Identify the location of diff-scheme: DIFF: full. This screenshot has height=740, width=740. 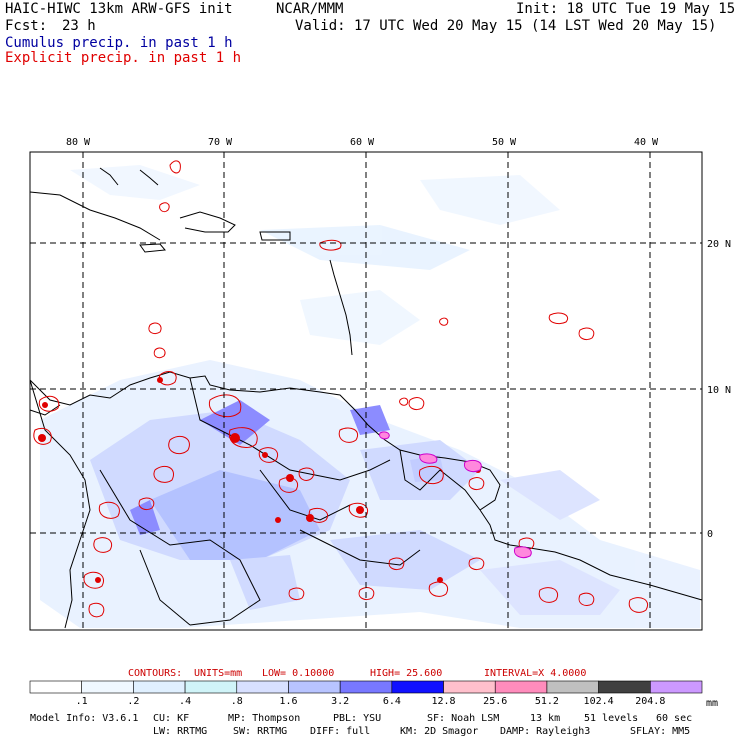
(340, 731).